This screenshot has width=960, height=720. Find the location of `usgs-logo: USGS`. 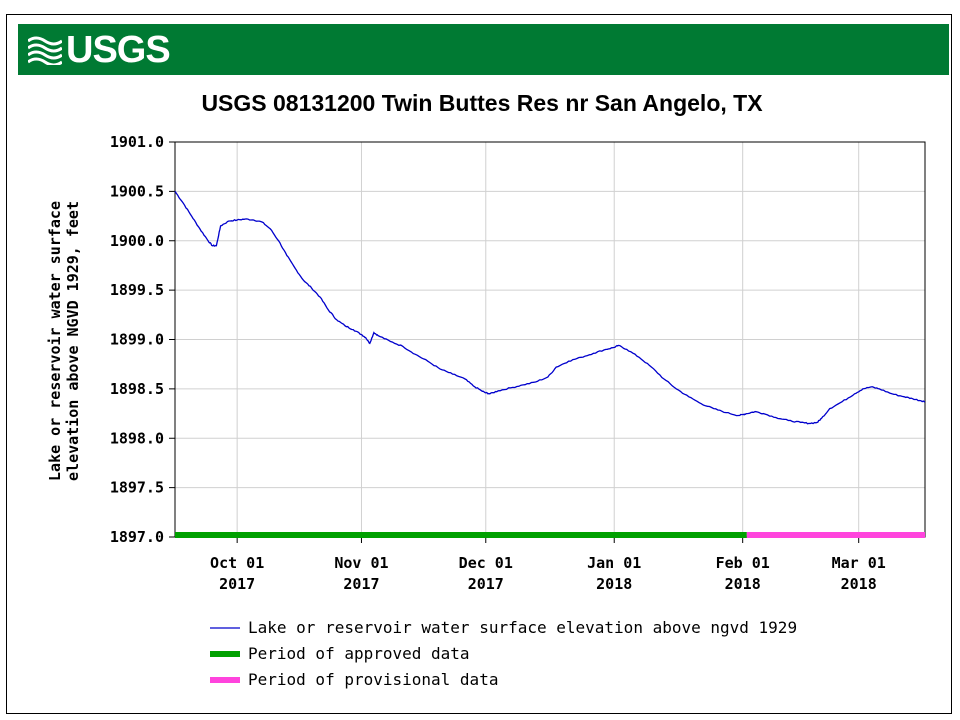

usgs-logo: USGS is located at coordinates (99, 50).